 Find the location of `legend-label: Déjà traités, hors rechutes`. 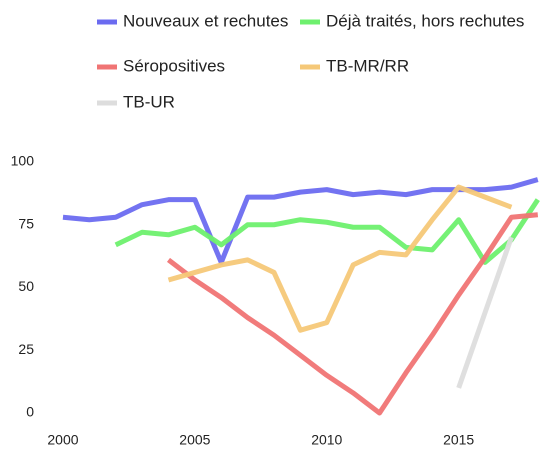

legend-label: Déjà traités, hors rechutes is located at coordinates (425, 20).